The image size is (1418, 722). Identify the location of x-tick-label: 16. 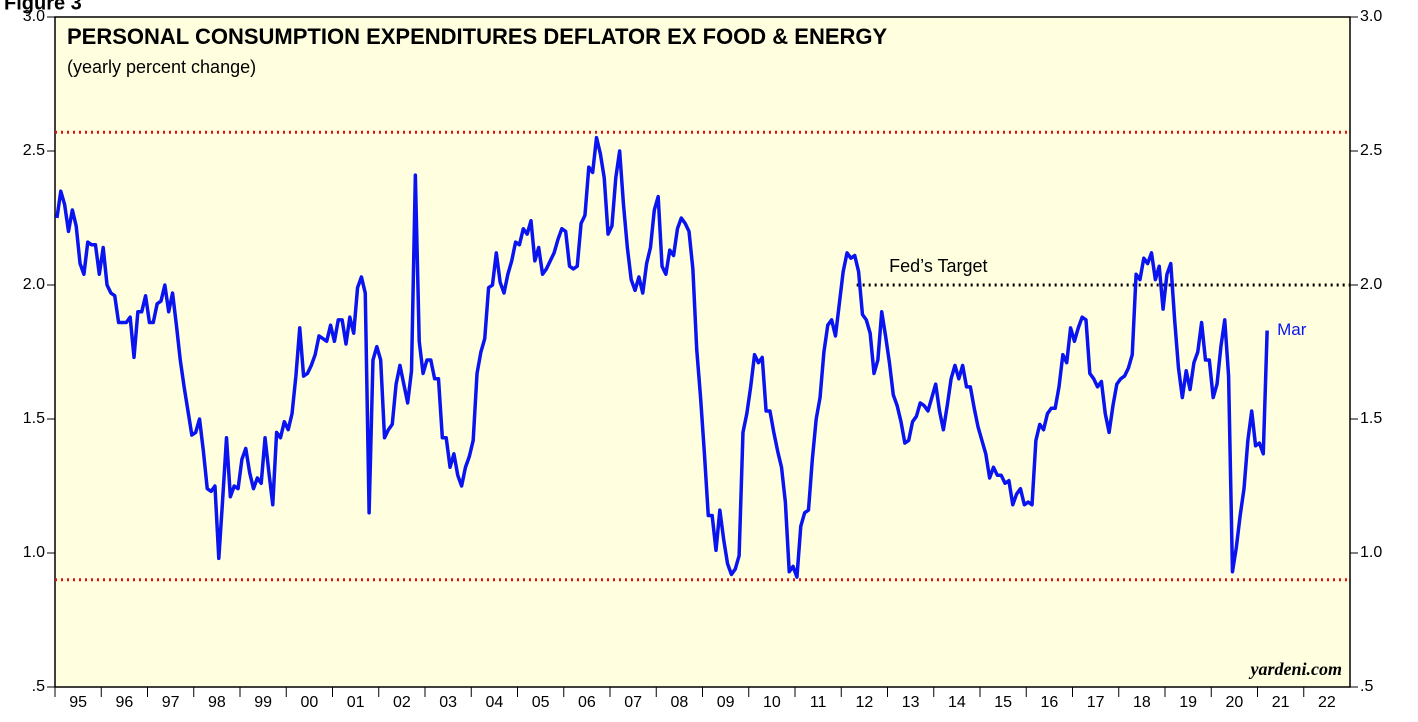
(1049, 702).